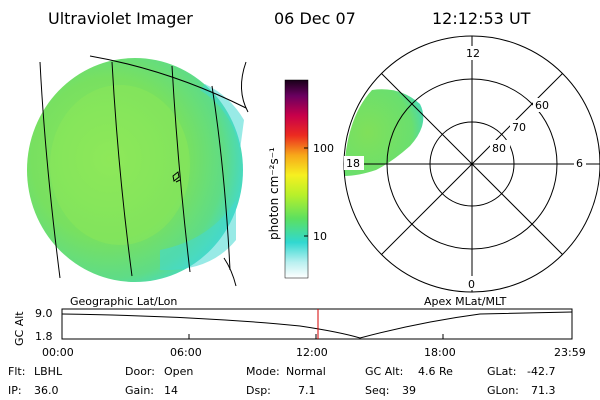  I want to click on terminator-marker, so click(176, 177).